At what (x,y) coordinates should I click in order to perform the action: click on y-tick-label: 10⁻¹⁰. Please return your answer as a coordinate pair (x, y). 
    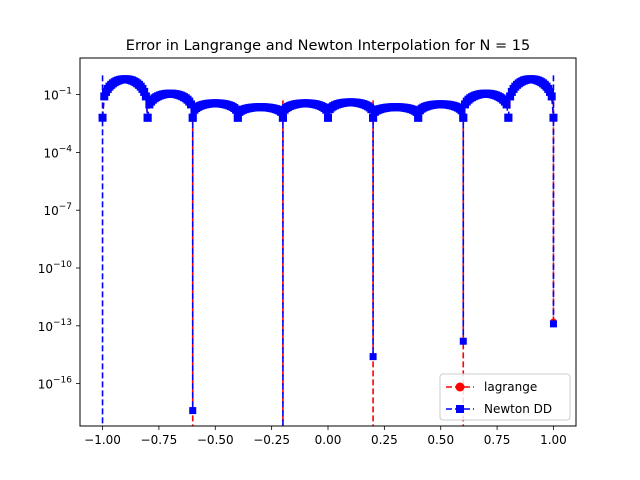
    Looking at the image, I should click on (55, 268).